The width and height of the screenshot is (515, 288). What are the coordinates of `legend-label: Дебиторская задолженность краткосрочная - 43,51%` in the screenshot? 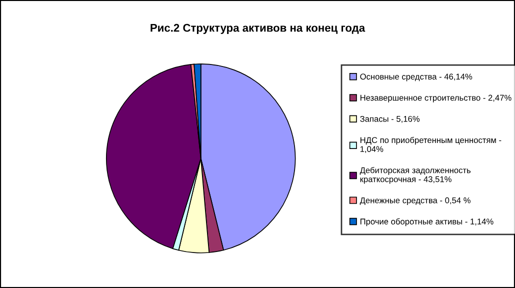 It's located at (415, 175).